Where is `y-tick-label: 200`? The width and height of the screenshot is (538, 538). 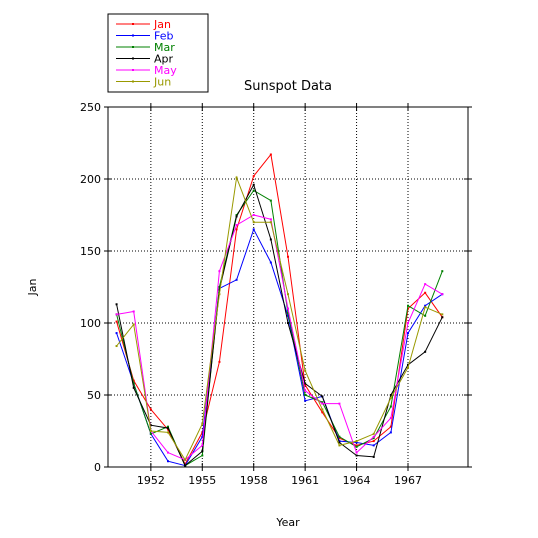 y-tick-label: 200 is located at coordinates (90, 179).